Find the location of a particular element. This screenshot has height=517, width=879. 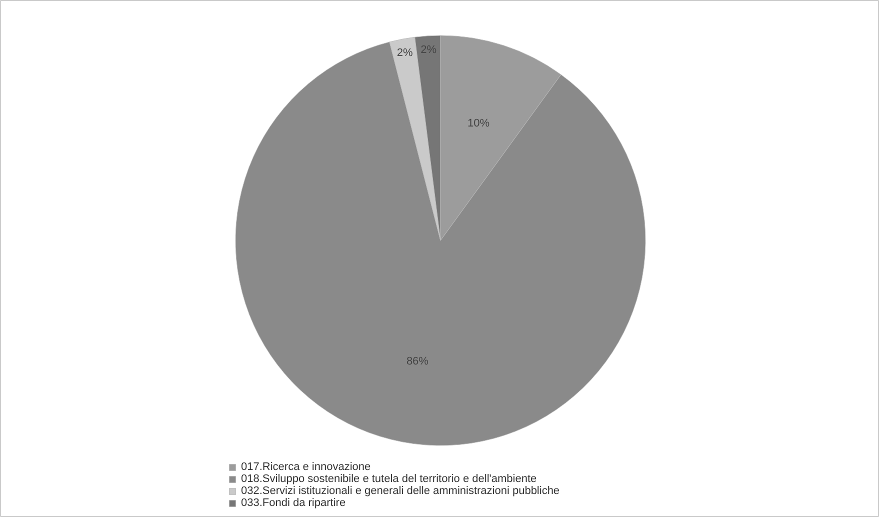

legend-label: 033.Fondi da ripartire is located at coordinates (293, 503).